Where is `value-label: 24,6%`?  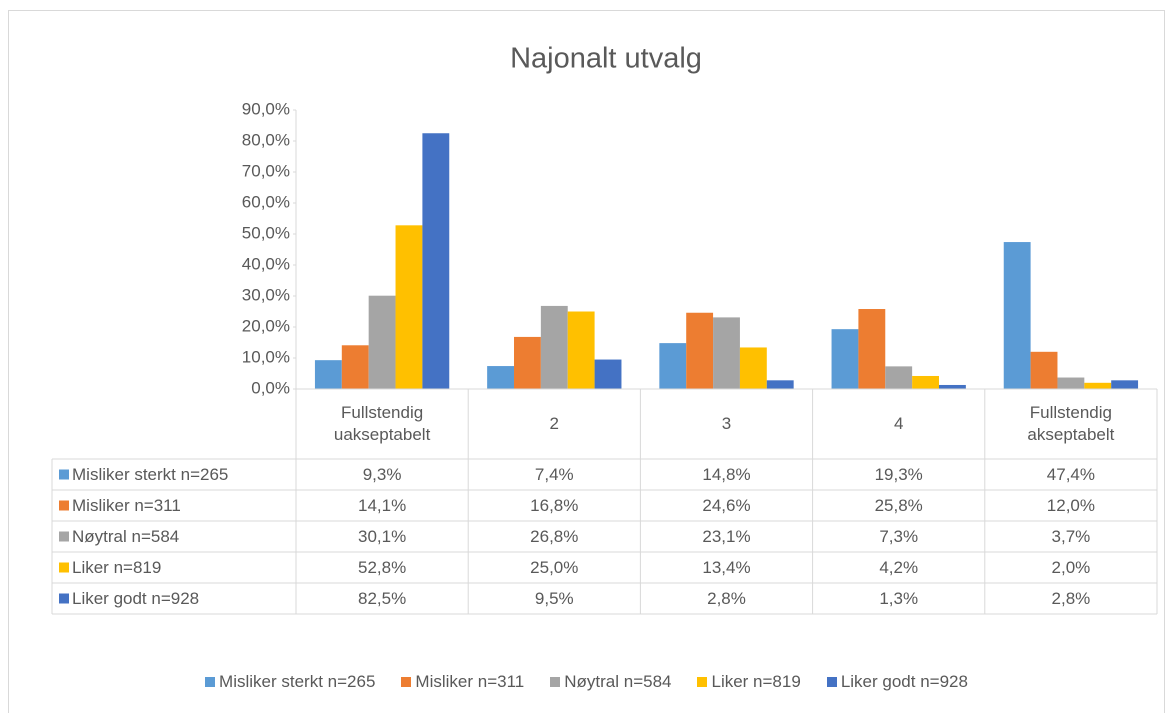
value-label: 24,6% is located at coordinates (726, 505).